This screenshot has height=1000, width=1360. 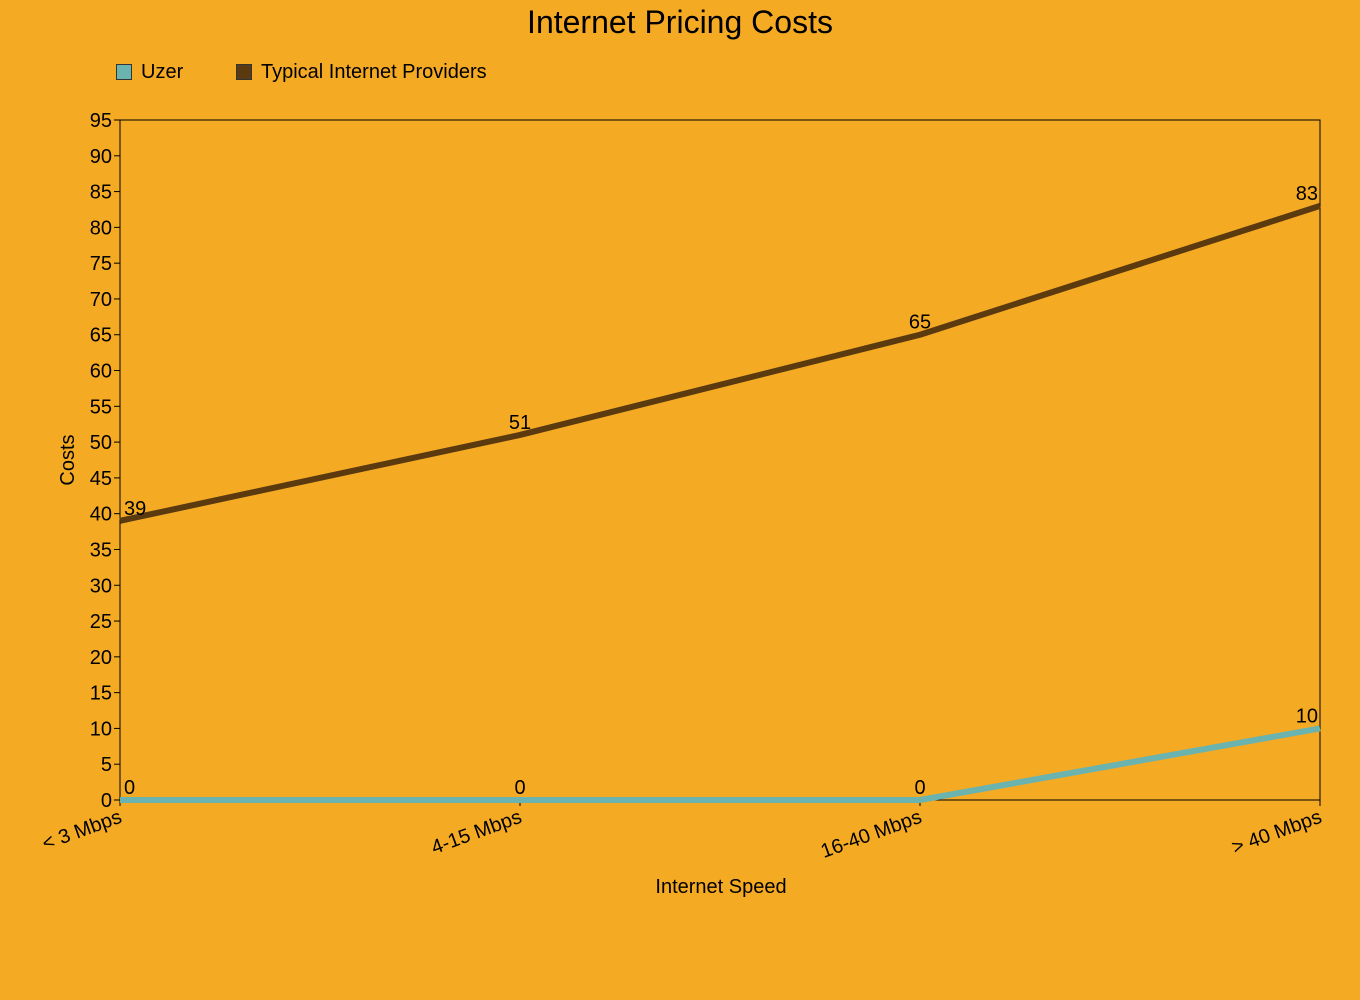 What do you see at coordinates (244, 72) in the screenshot?
I see `legend-swatch-typical` at bounding box center [244, 72].